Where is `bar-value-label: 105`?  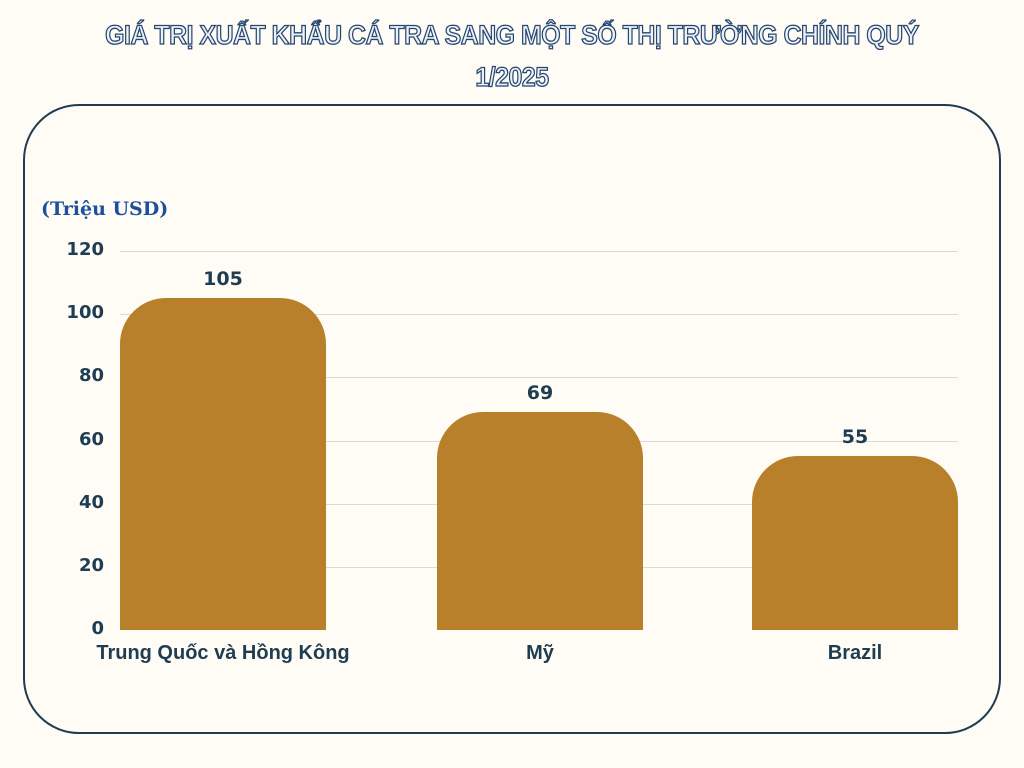
bar-value-label: 105 is located at coordinates (223, 279).